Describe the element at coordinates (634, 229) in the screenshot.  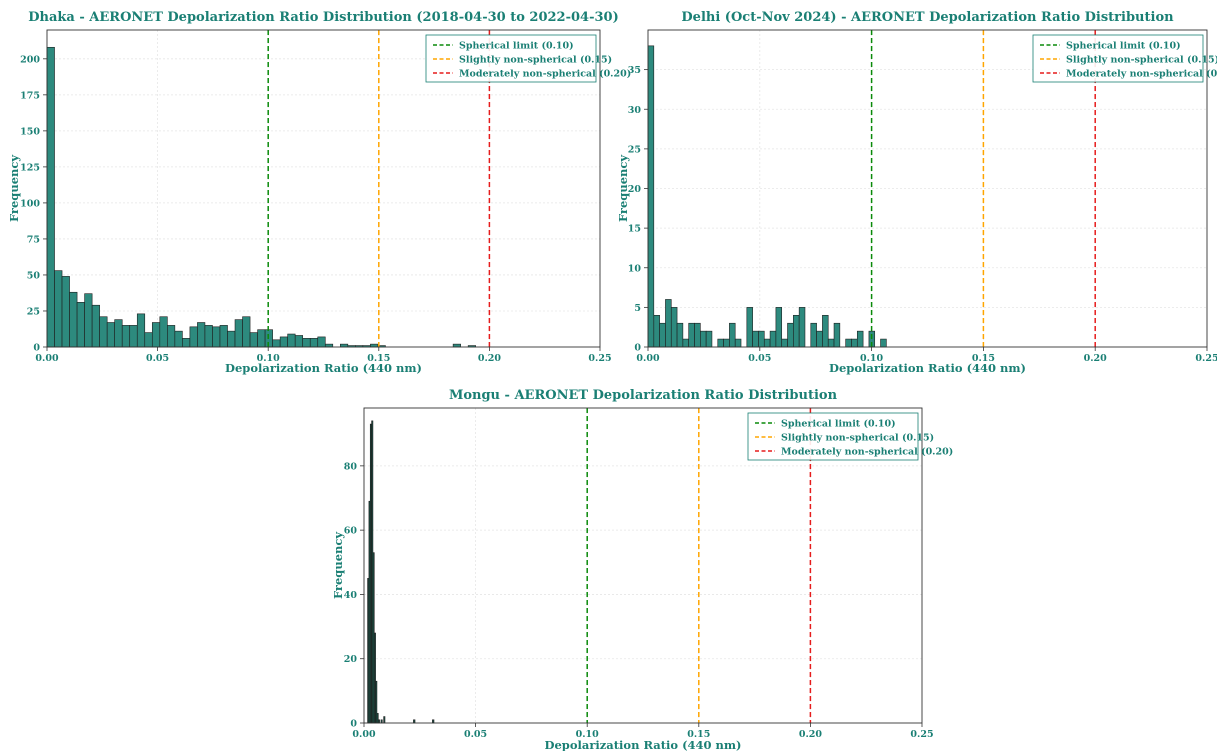
I see `y-tick-label: 15` at that location.